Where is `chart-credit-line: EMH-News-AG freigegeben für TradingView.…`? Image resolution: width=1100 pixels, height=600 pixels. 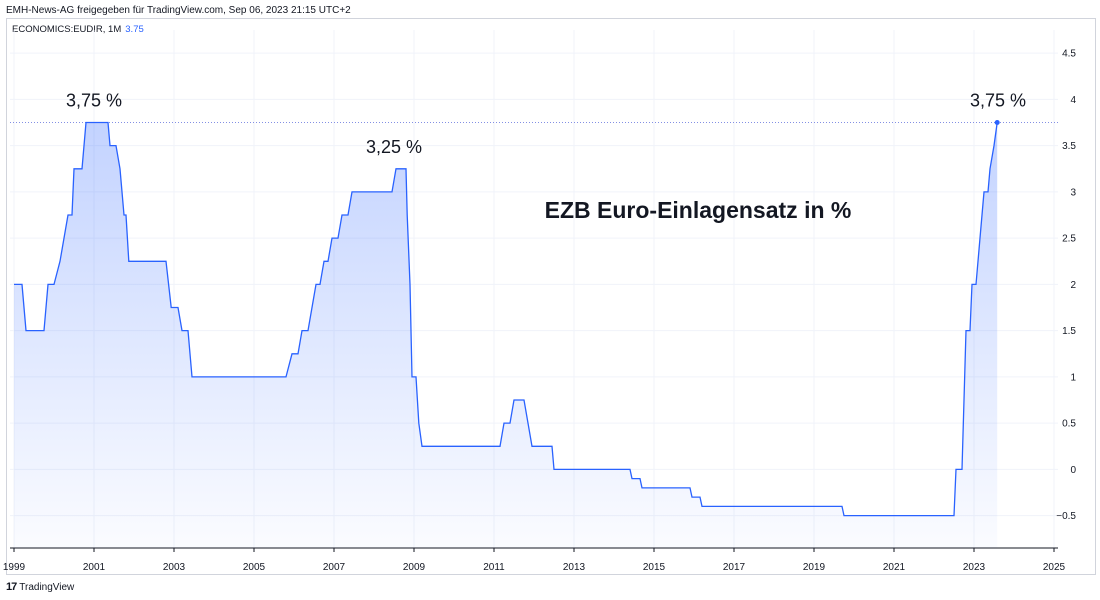 chart-credit-line: EMH-News-AG freigegeben für TradingView.… is located at coordinates (178, 10).